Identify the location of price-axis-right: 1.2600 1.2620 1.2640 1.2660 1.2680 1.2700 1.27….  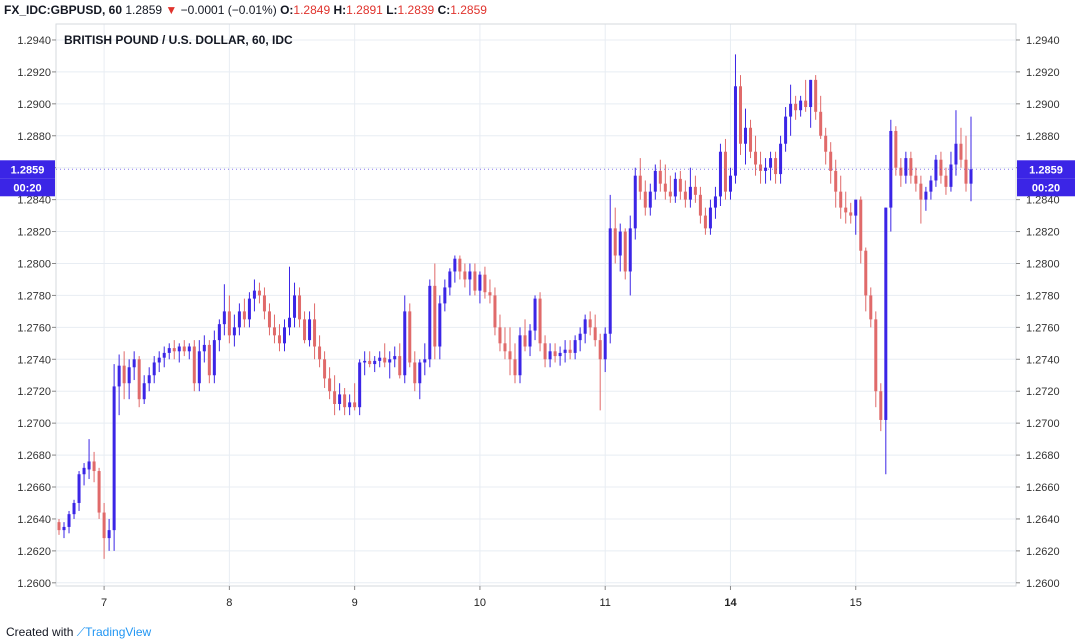
(1038, 312).